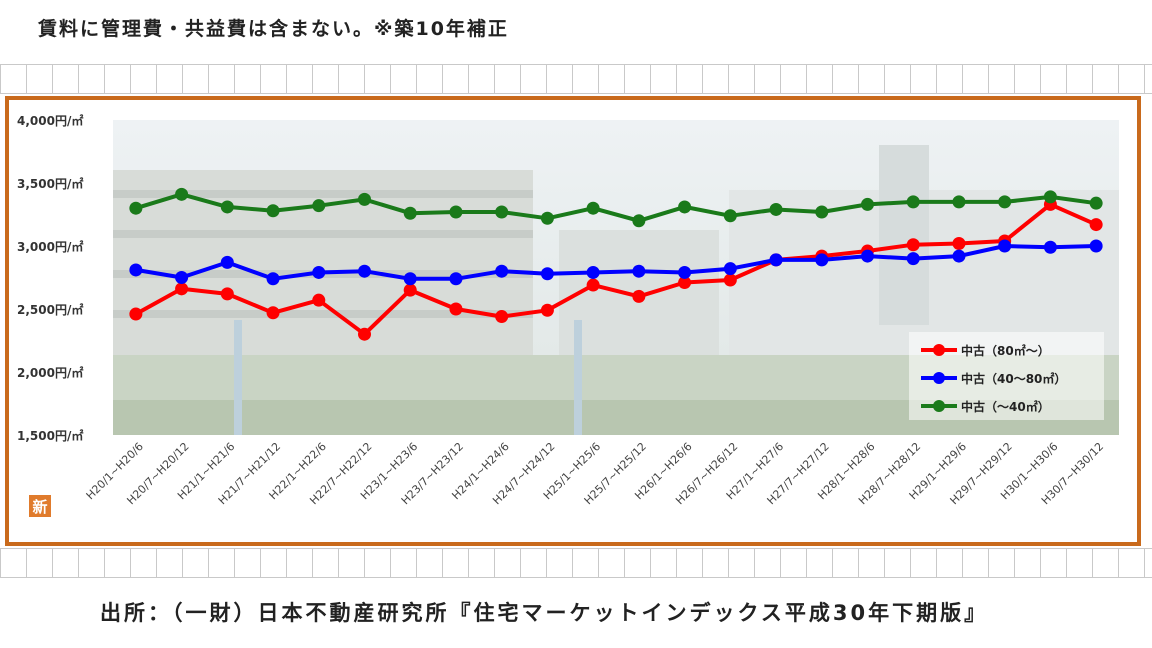 This screenshot has height=648, width=1152. I want to click on grid-strip-top, so click(576, 79).